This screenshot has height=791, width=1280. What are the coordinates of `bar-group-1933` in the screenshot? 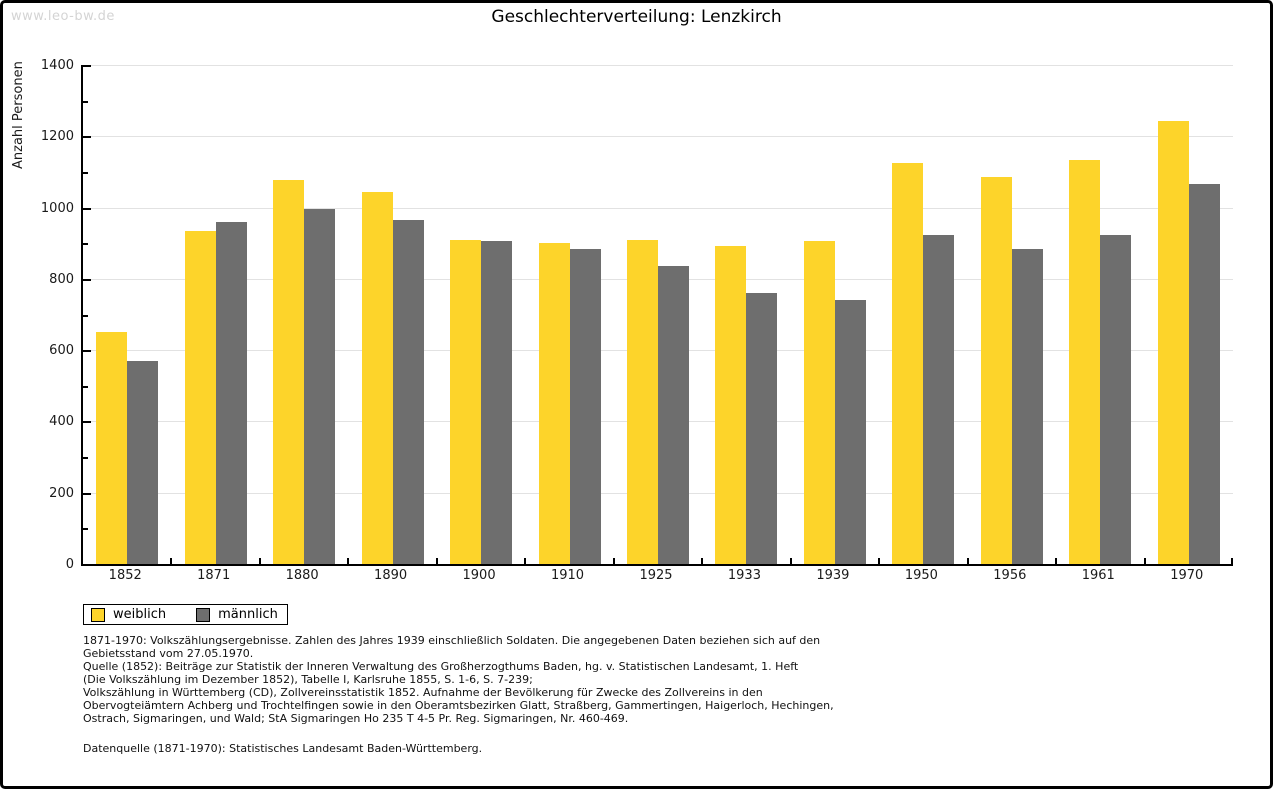 It's located at (746, 314).